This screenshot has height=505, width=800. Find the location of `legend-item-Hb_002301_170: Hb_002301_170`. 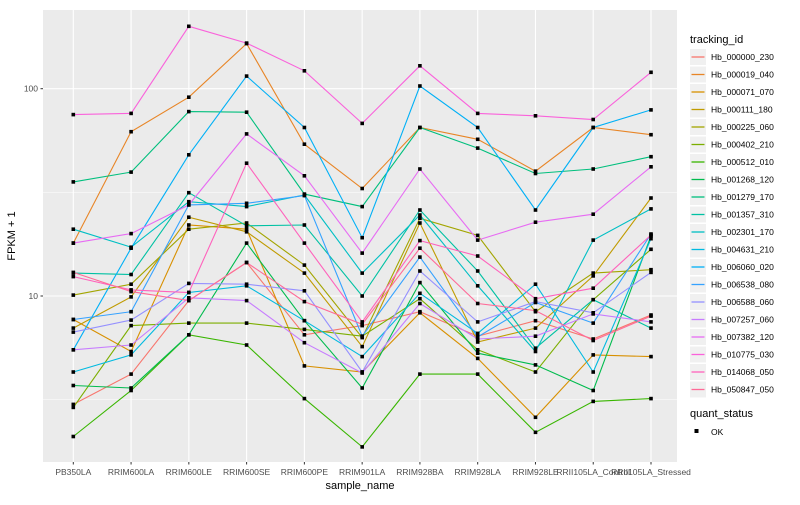

legend-item-Hb_002301_170: Hb_002301_170 is located at coordinates (732, 232).